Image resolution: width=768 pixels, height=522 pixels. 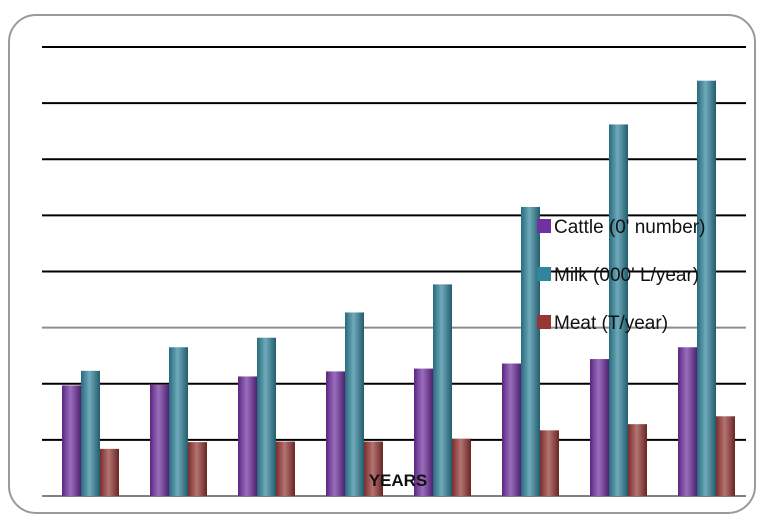 I want to click on legend-label: Milk (000' L/year), so click(x=626, y=275).